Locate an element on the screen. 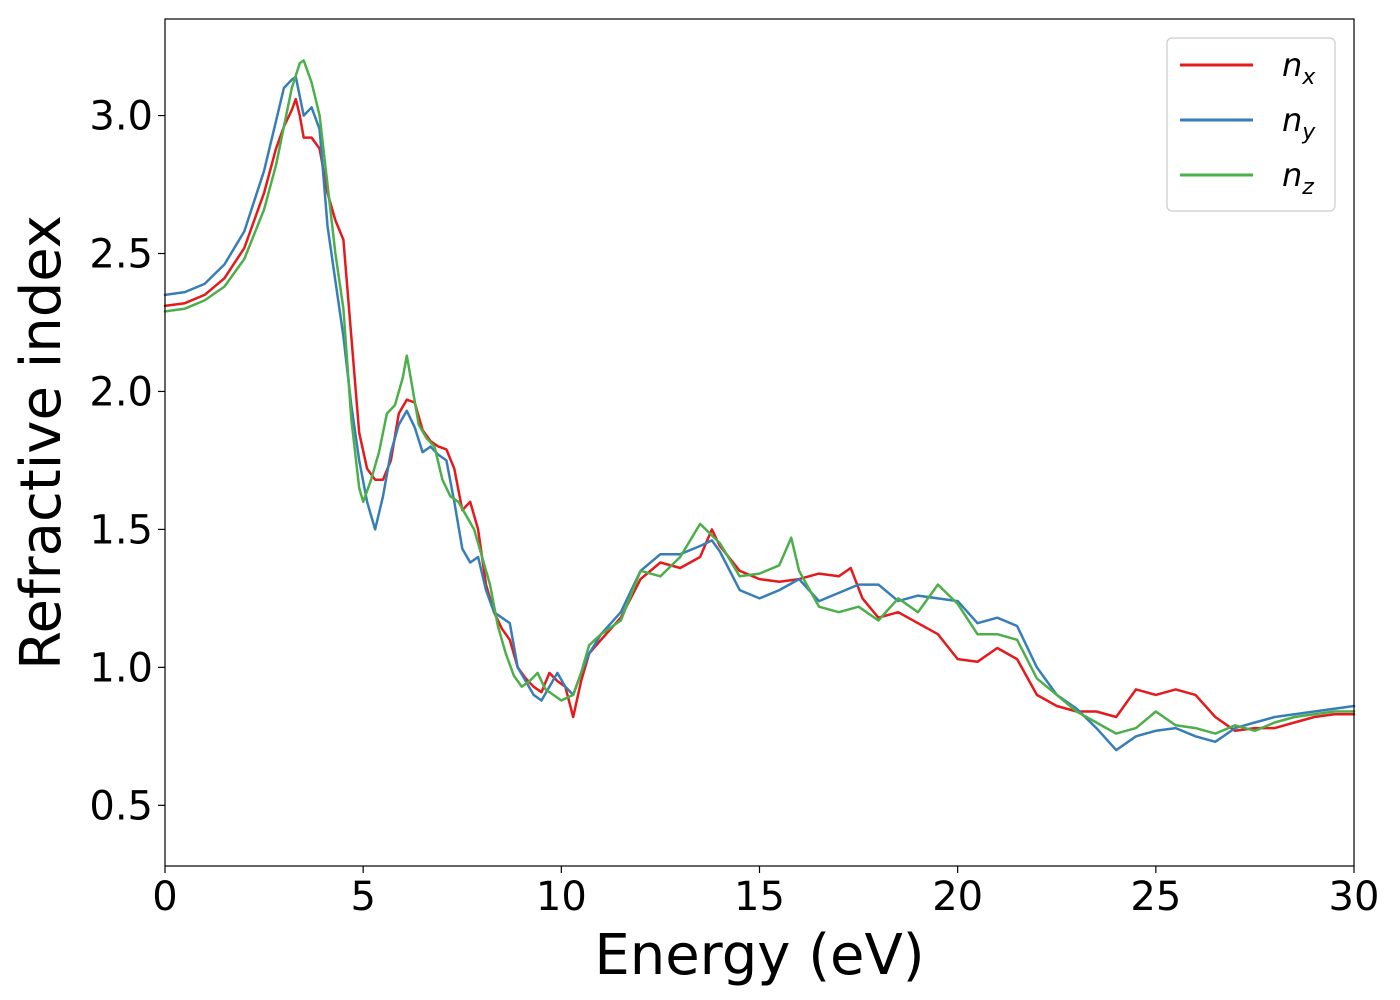 This screenshot has height=1000, width=1400. x-axis-ticks: 0 5 10 15 20 25 30 is located at coordinates (765, 893).